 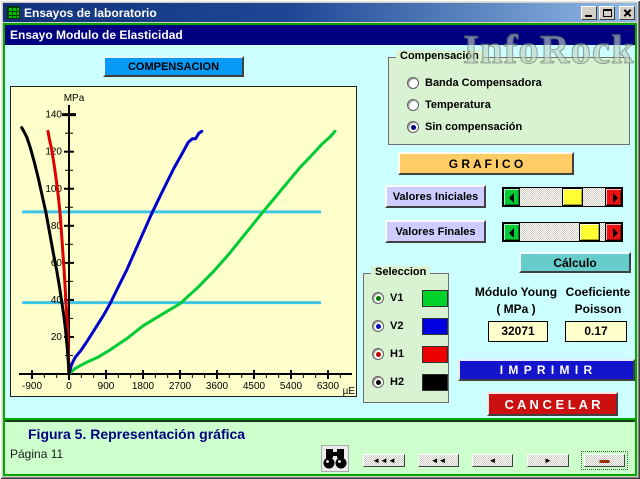 What do you see at coordinates (37, 454) in the screenshot?
I see `page-number: Página 11` at bounding box center [37, 454].